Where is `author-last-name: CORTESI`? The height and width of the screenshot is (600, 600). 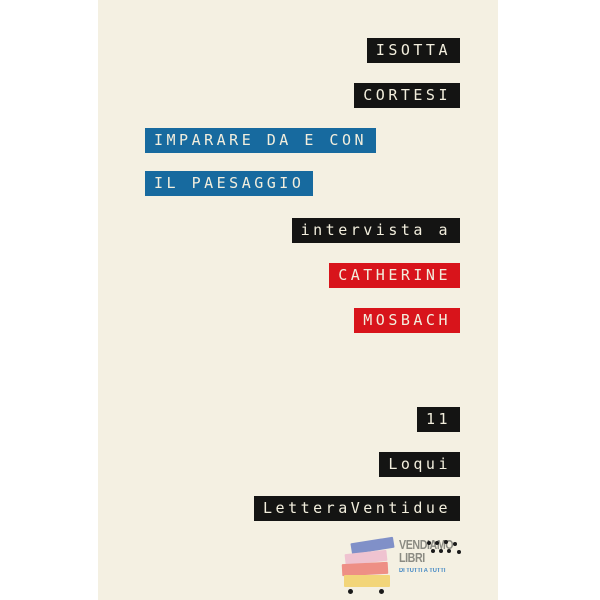
author-last-name: CORTESI is located at coordinates (407, 95).